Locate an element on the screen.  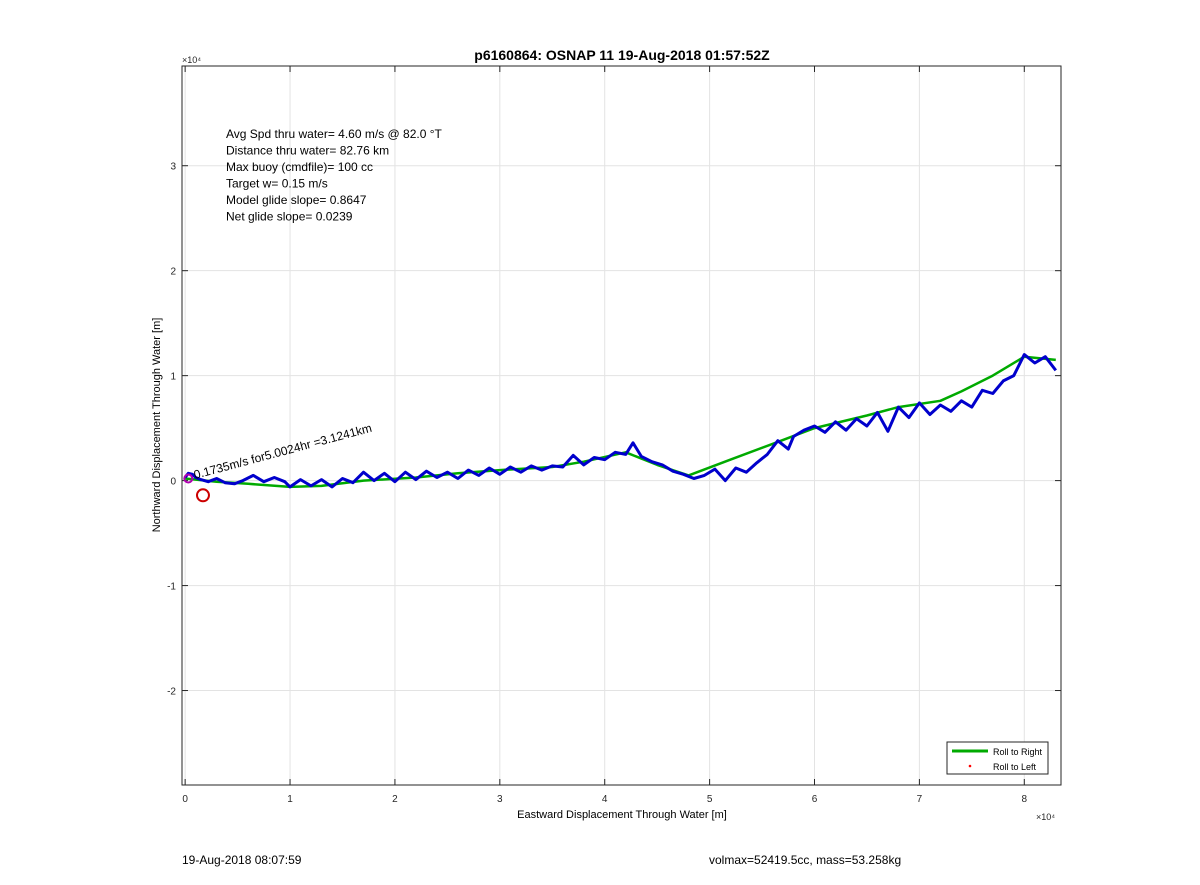
footer-volmax-mass: volmax=52419.5cc, mass=53.258kg is located at coordinates (805, 860).